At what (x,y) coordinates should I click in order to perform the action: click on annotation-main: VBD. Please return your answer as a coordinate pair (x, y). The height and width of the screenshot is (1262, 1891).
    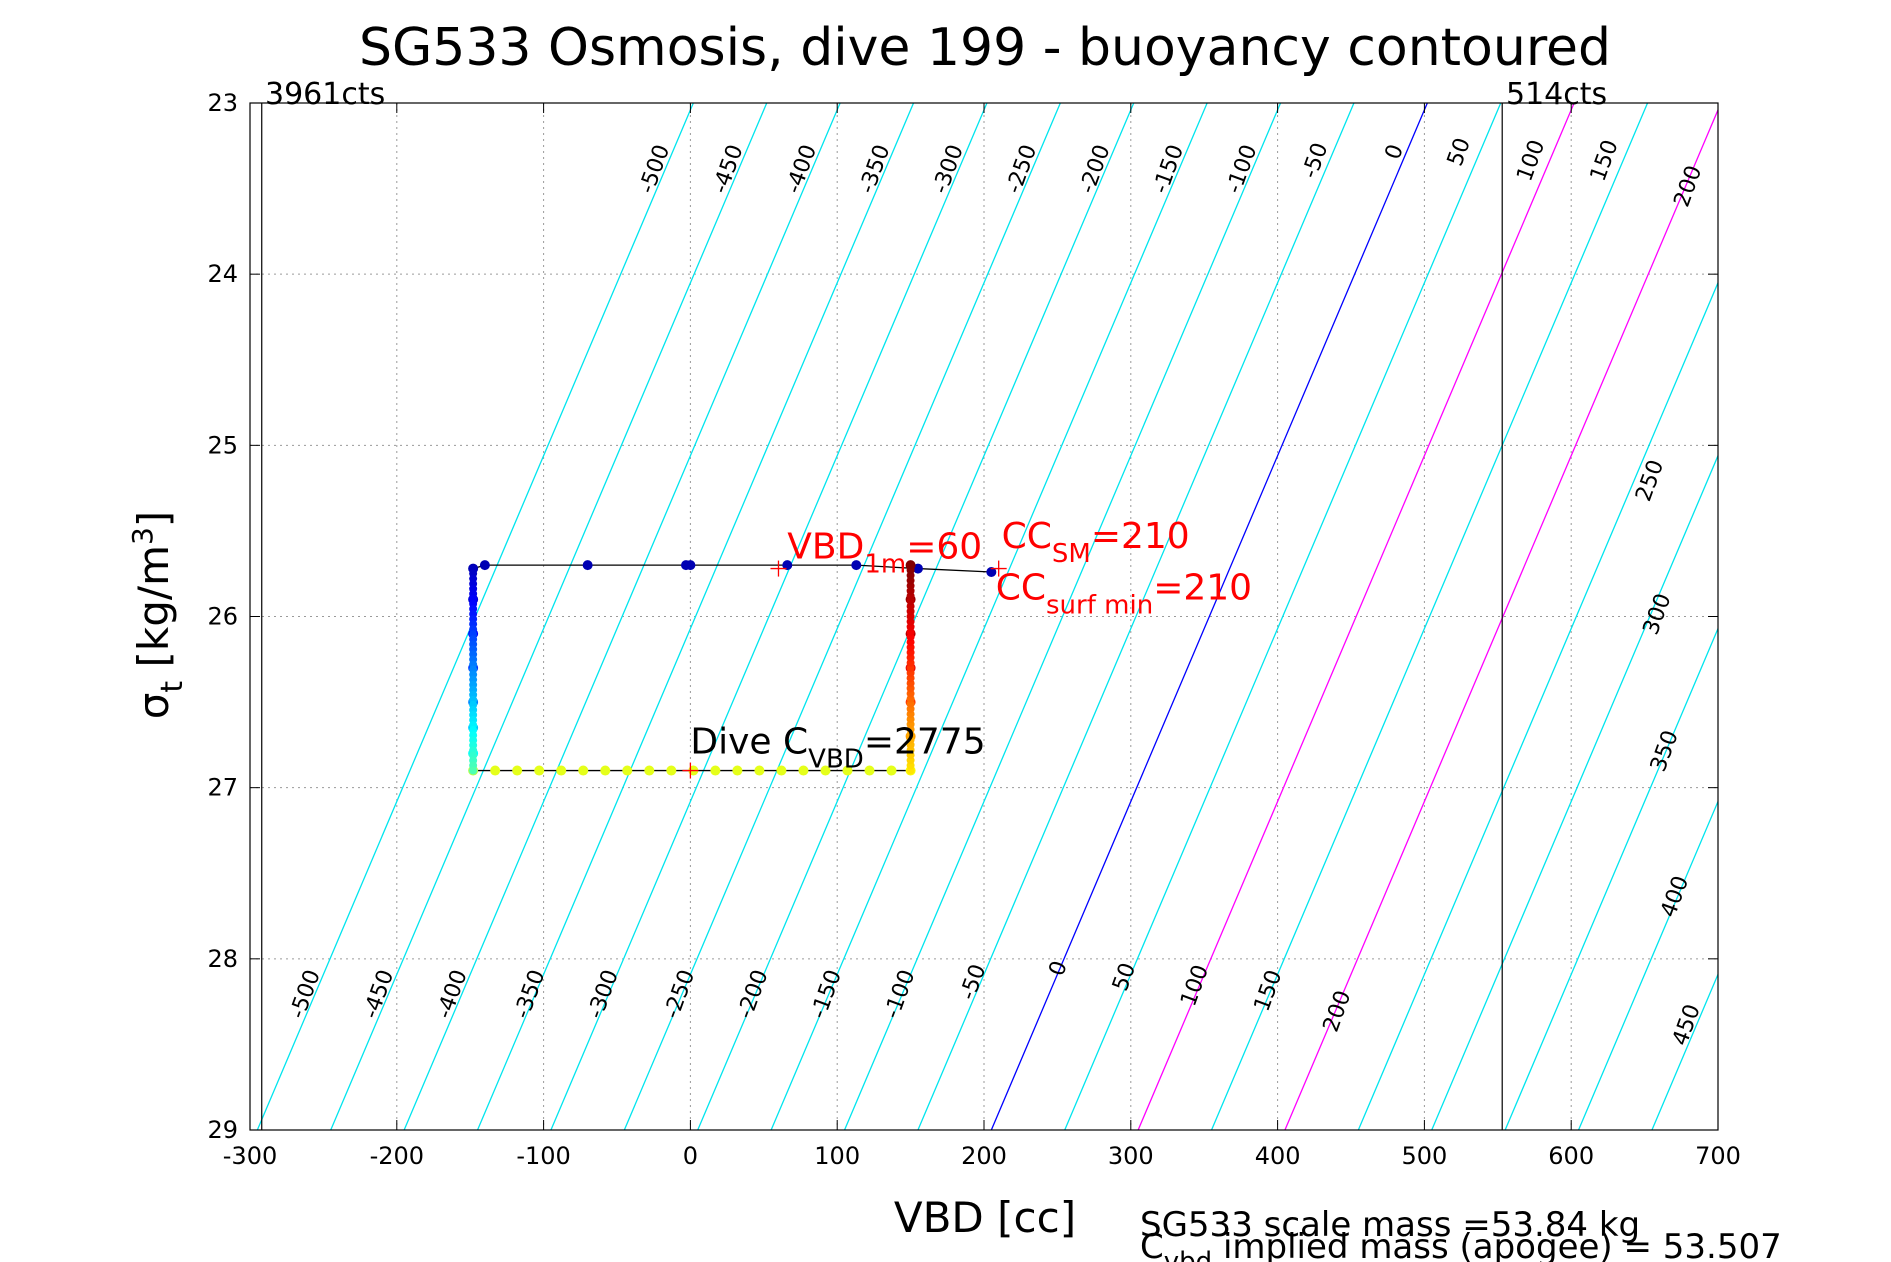
    Looking at the image, I should click on (825, 546).